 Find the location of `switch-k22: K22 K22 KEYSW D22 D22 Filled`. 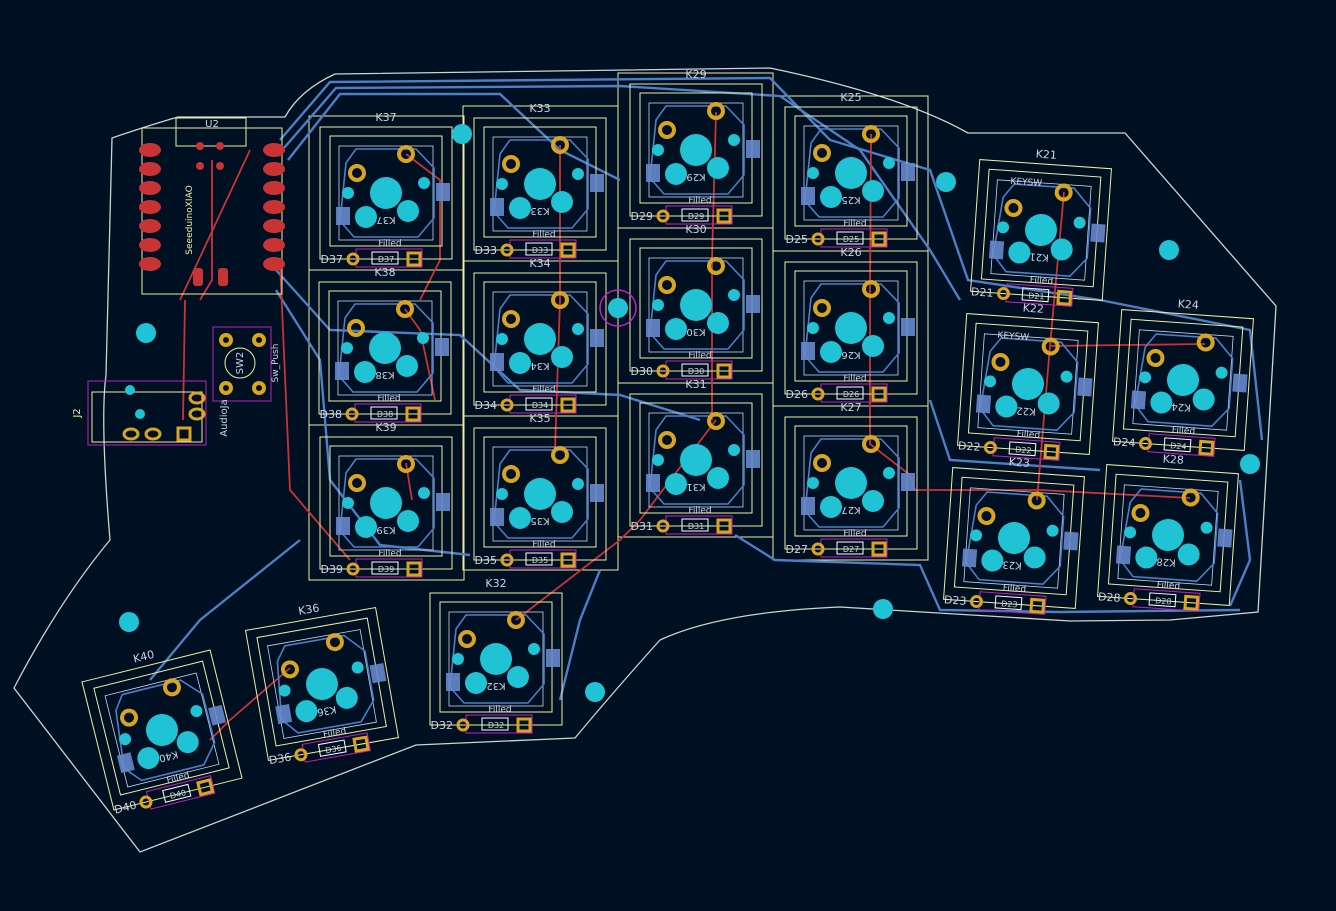

switch-k22: K22 K22 KEYSW D22 D22 Filled is located at coordinates (1028, 380).